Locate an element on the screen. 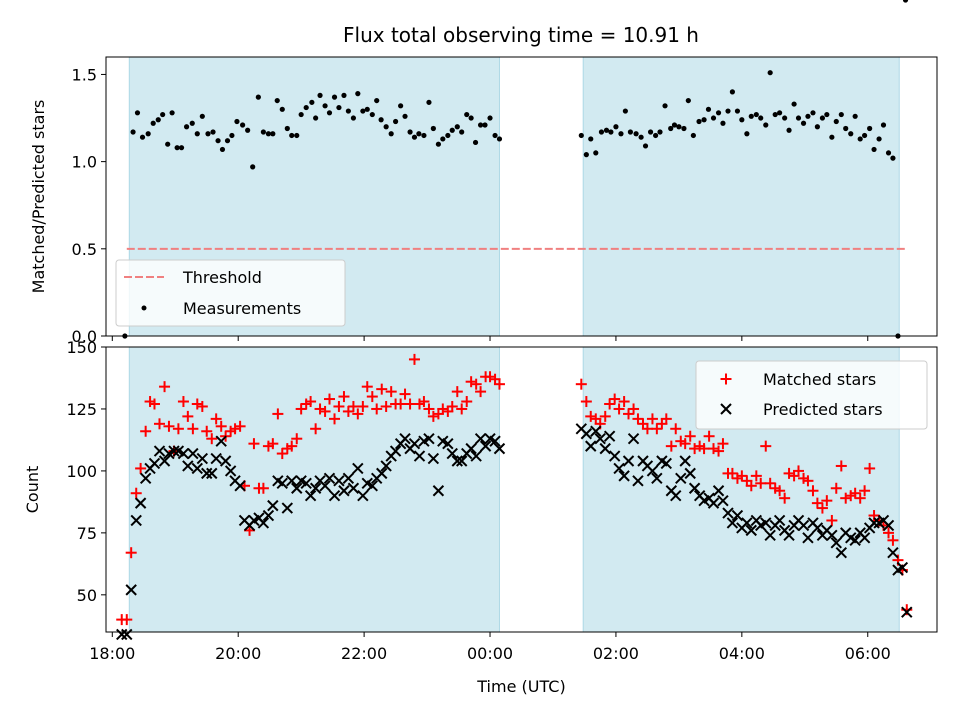 The image size is (960, 720). y-tick-label: 1.0 is located at coordinates (84, 162).